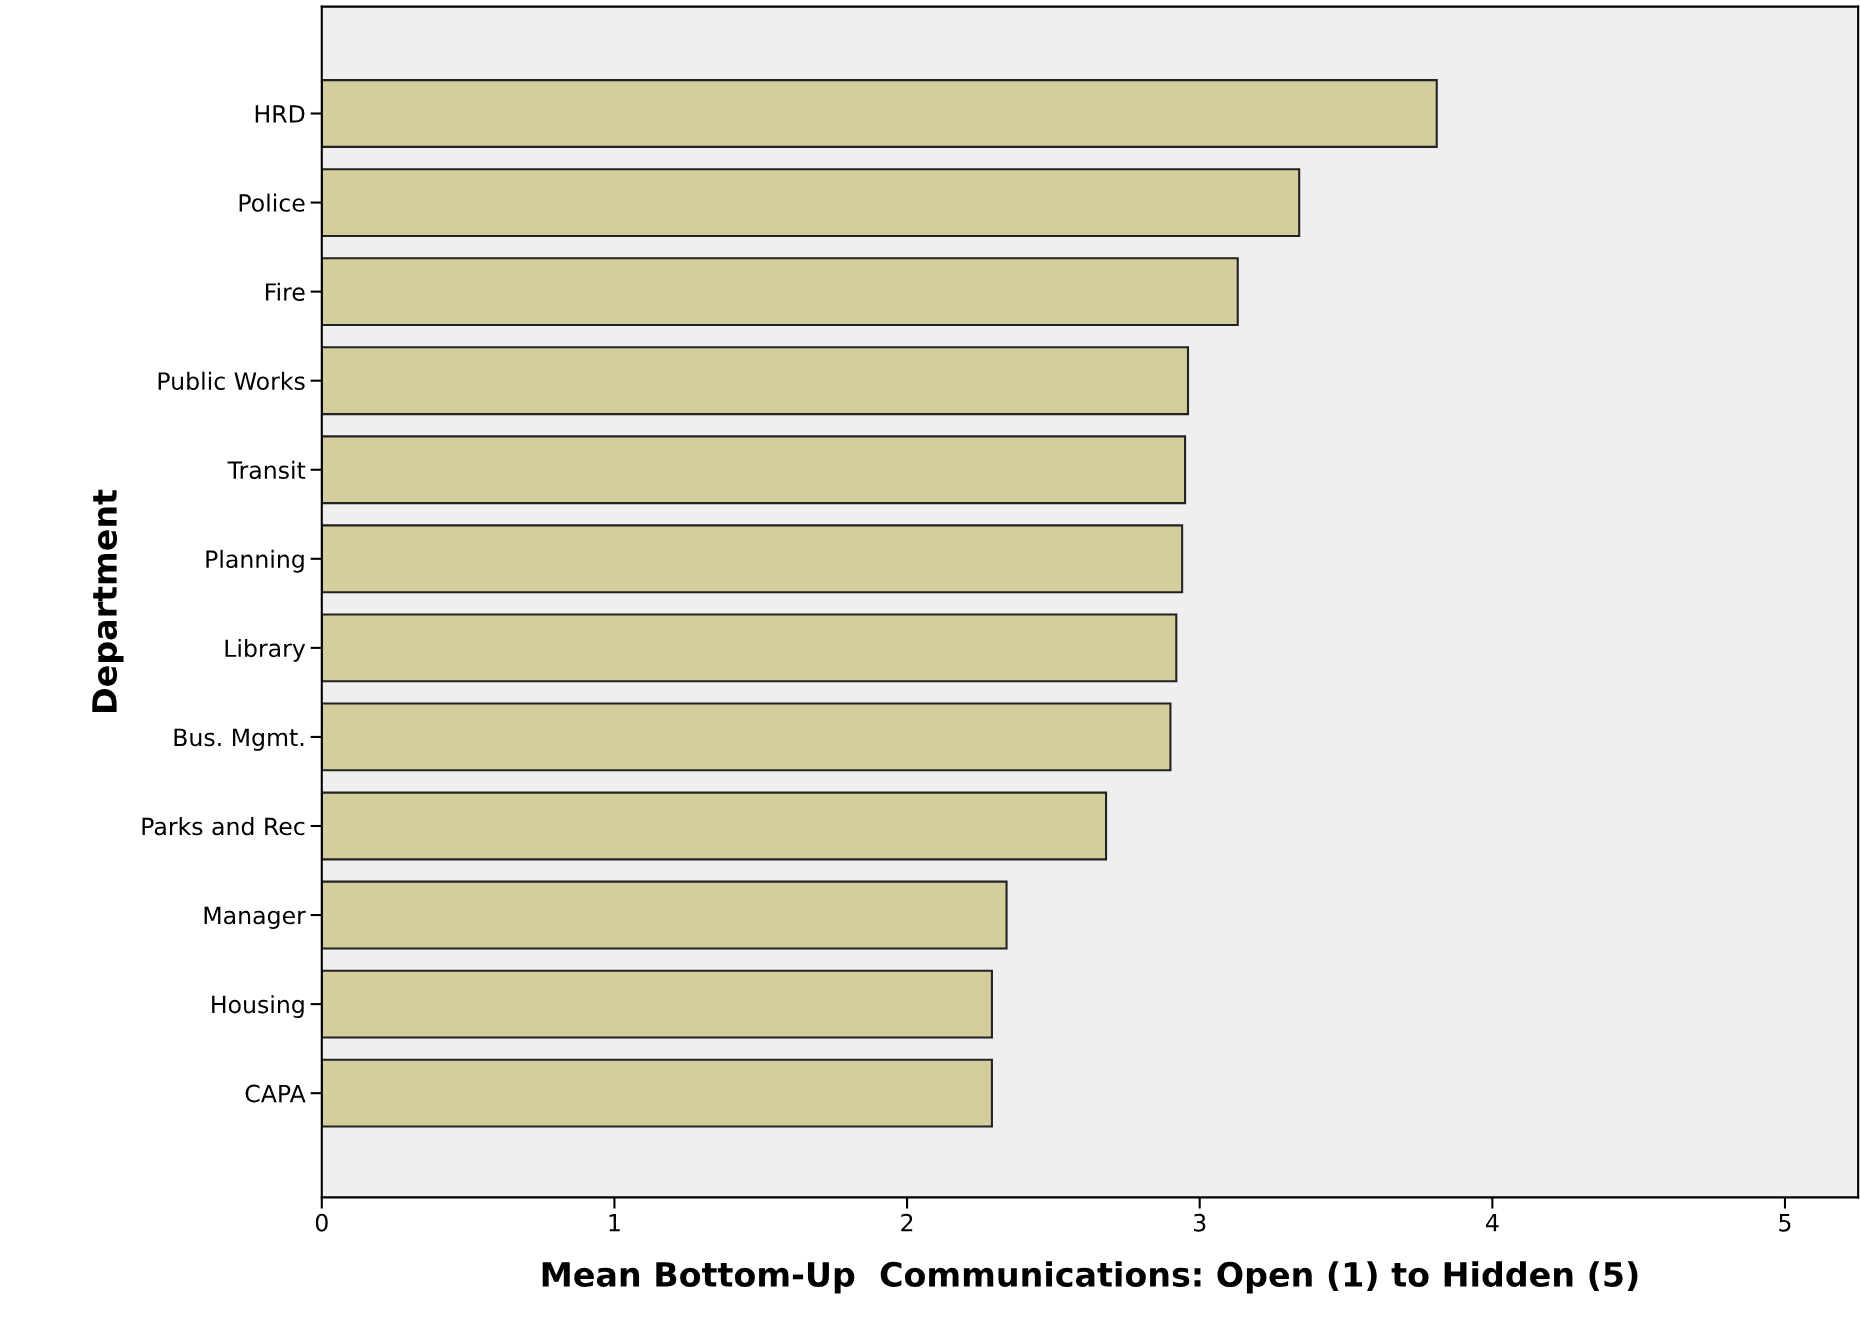 The width and height of the screenshot is (1860, 1326). Describe the element at coordinates (1199, 1222) in the screenshot. I see `x-tick-label: 3` at that location.